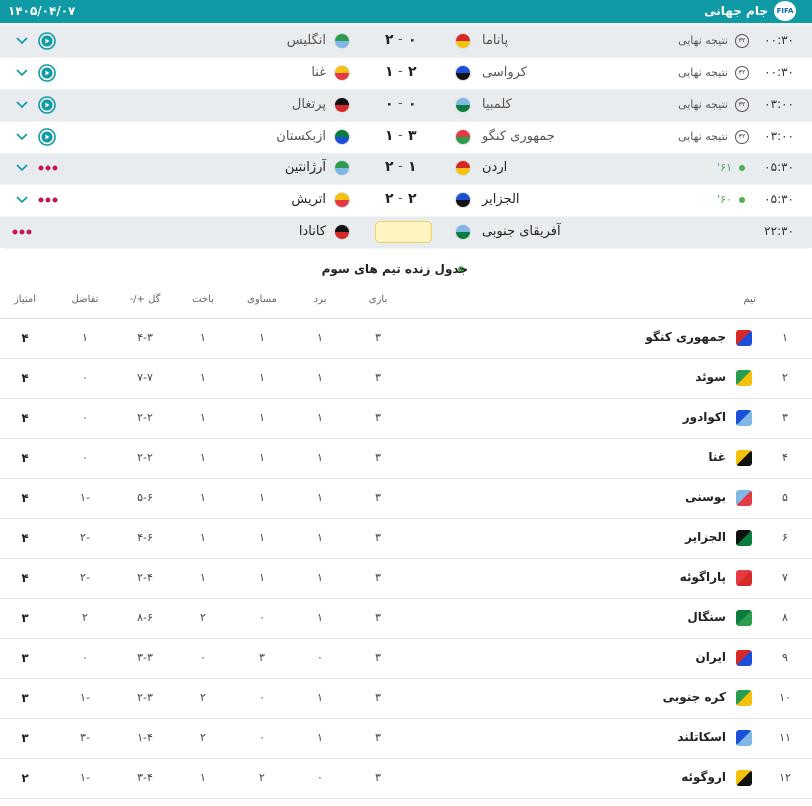 The image size is (812, 806). Describe the element at coordinates (145, 537) in the screenshot. I see `stat-cell: ۴-۶` at that location.